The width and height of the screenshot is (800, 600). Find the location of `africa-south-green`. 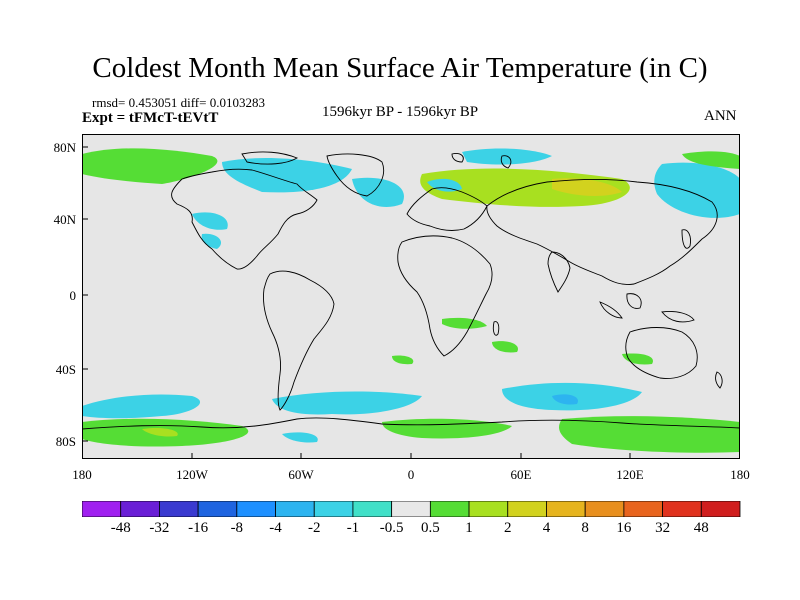

africa-south-green is located at coordinates (464, 323).